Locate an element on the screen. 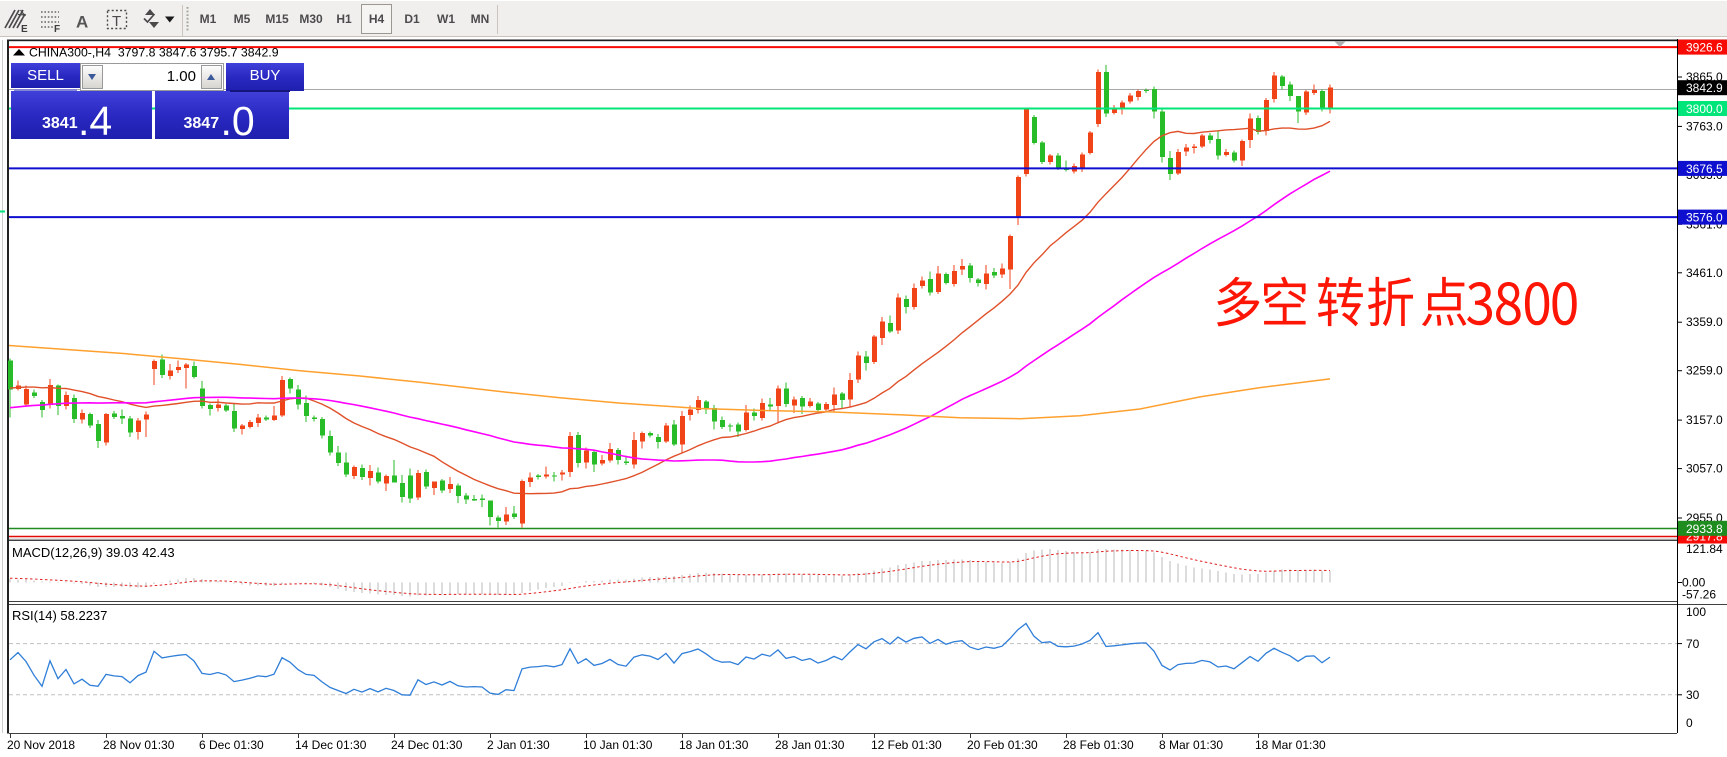 The width and height of the screenshot is (1727, 757). svg-text: 3926.6 is located at coordinates (1704, 48).